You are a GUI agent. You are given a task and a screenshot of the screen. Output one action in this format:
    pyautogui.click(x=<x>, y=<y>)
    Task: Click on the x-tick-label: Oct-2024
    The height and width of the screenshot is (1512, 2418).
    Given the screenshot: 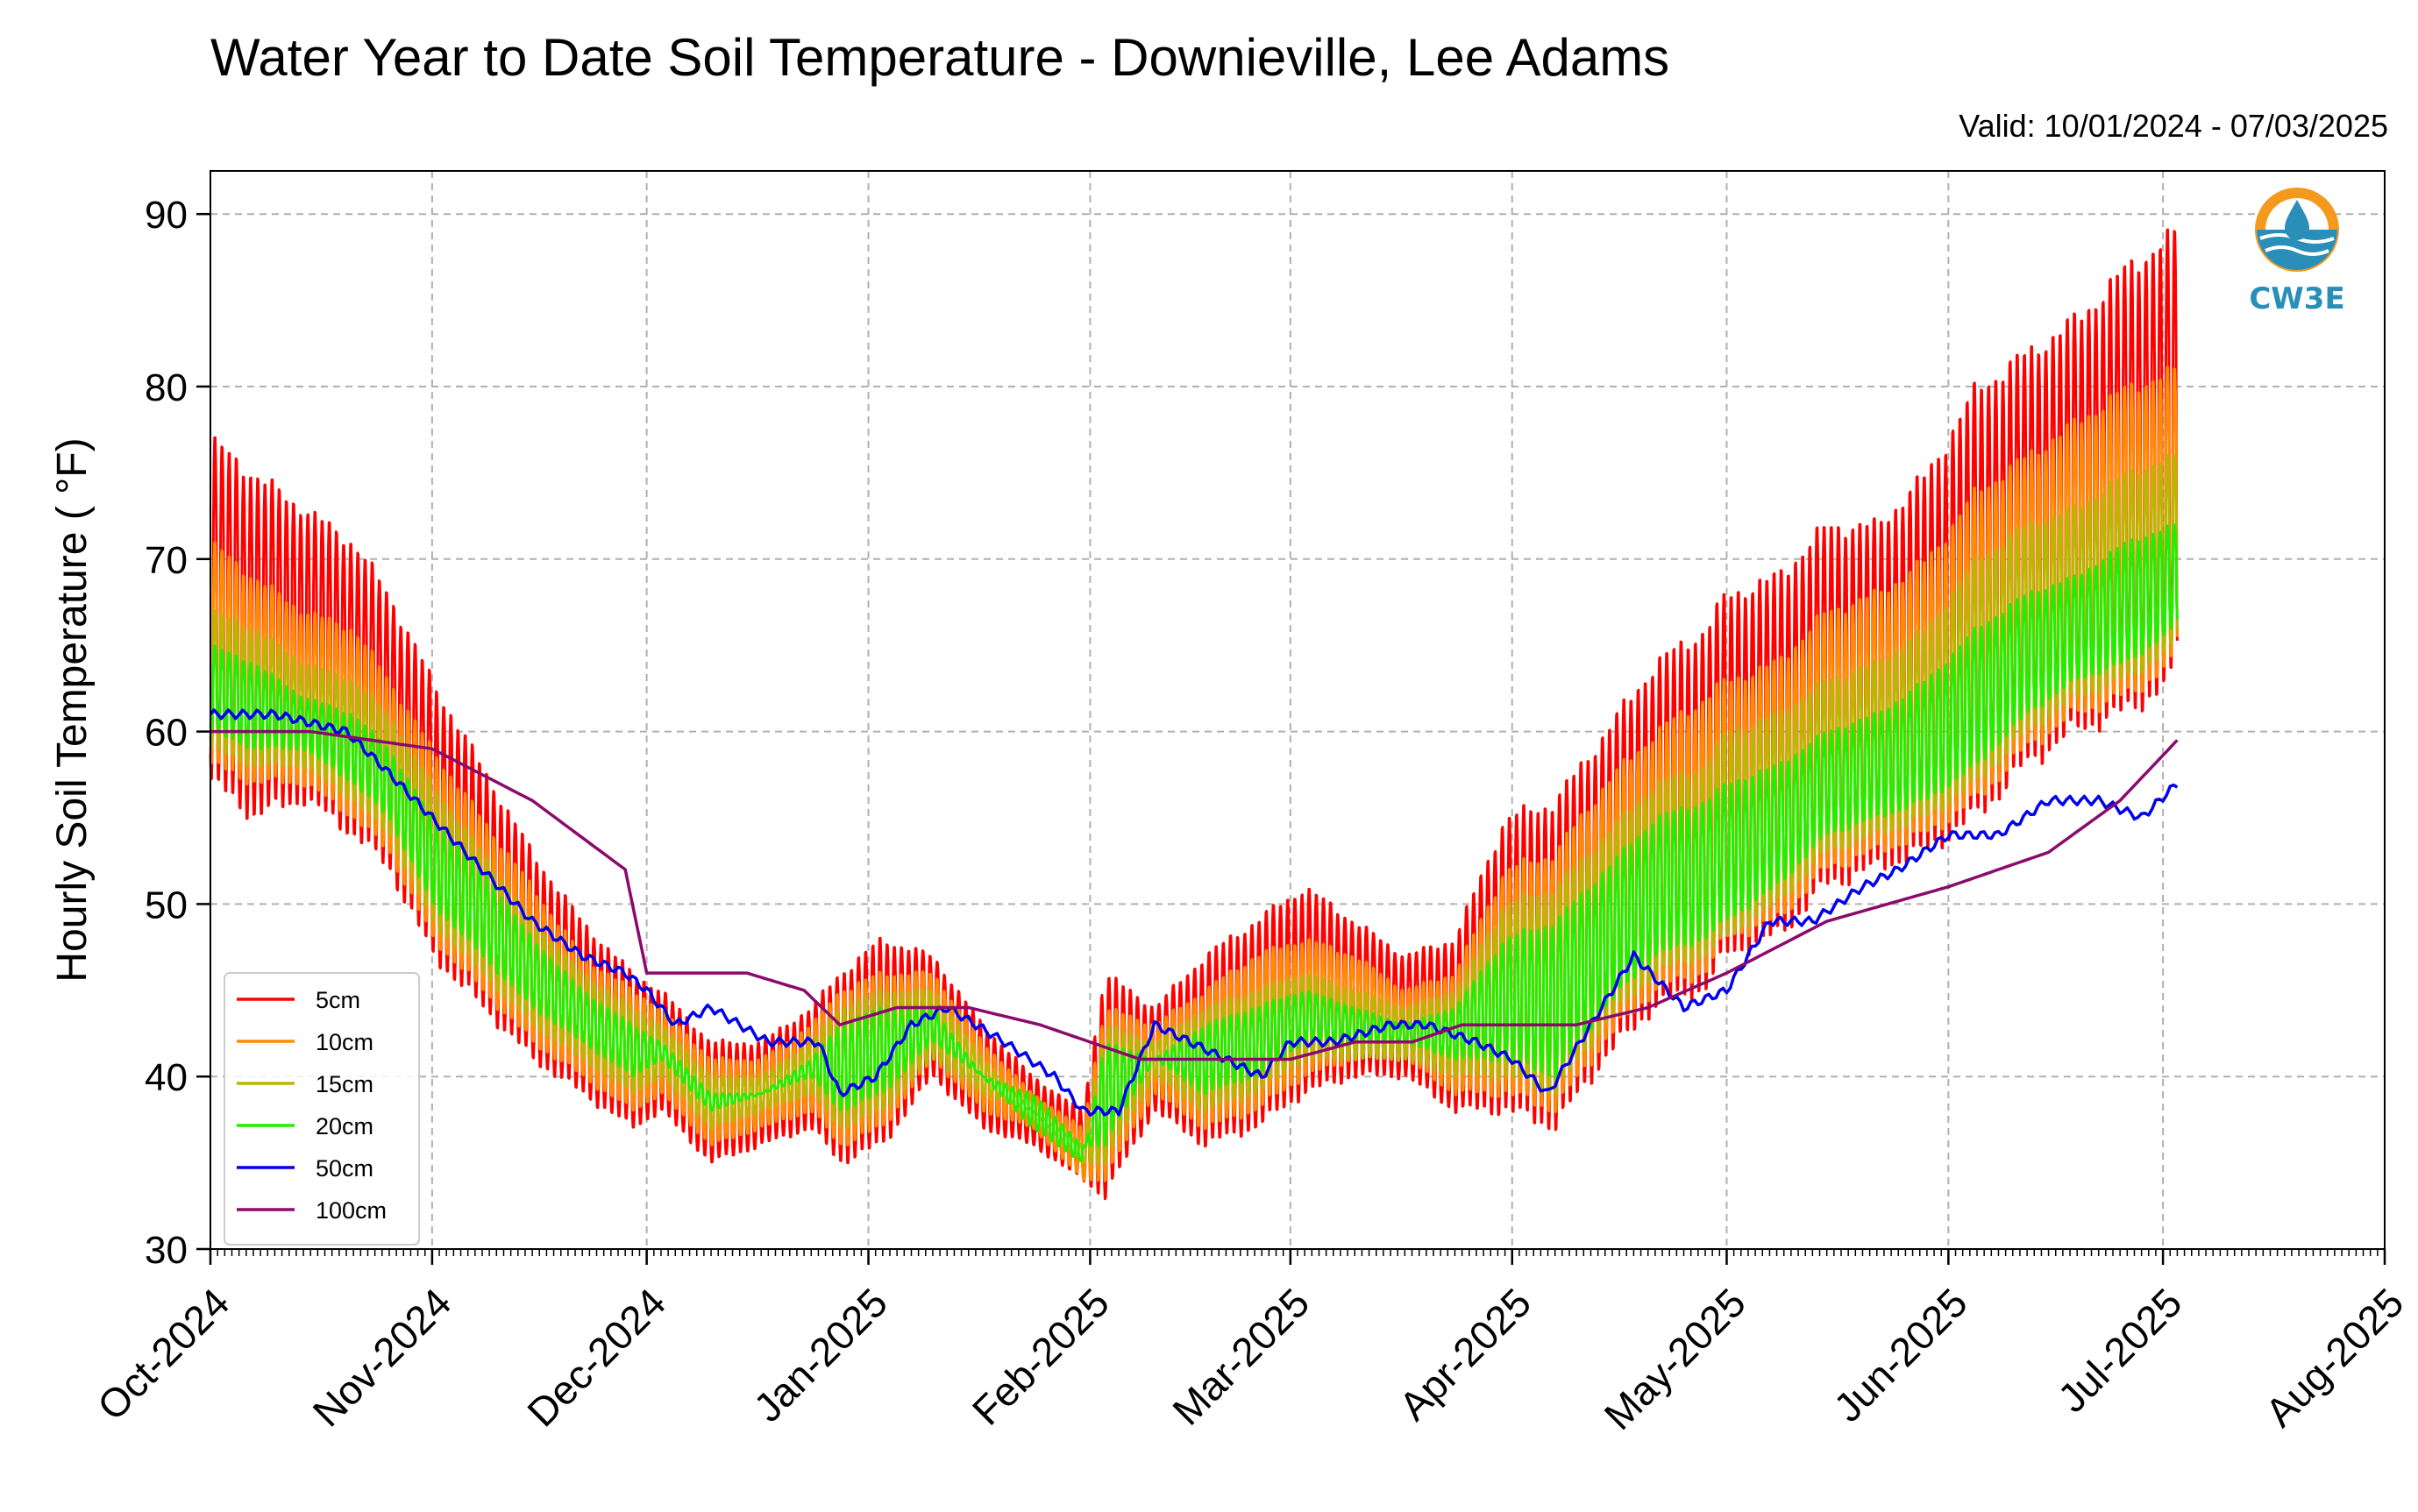 What is the action you would take?
    pyautogui.click(x=163, y=1355)
    